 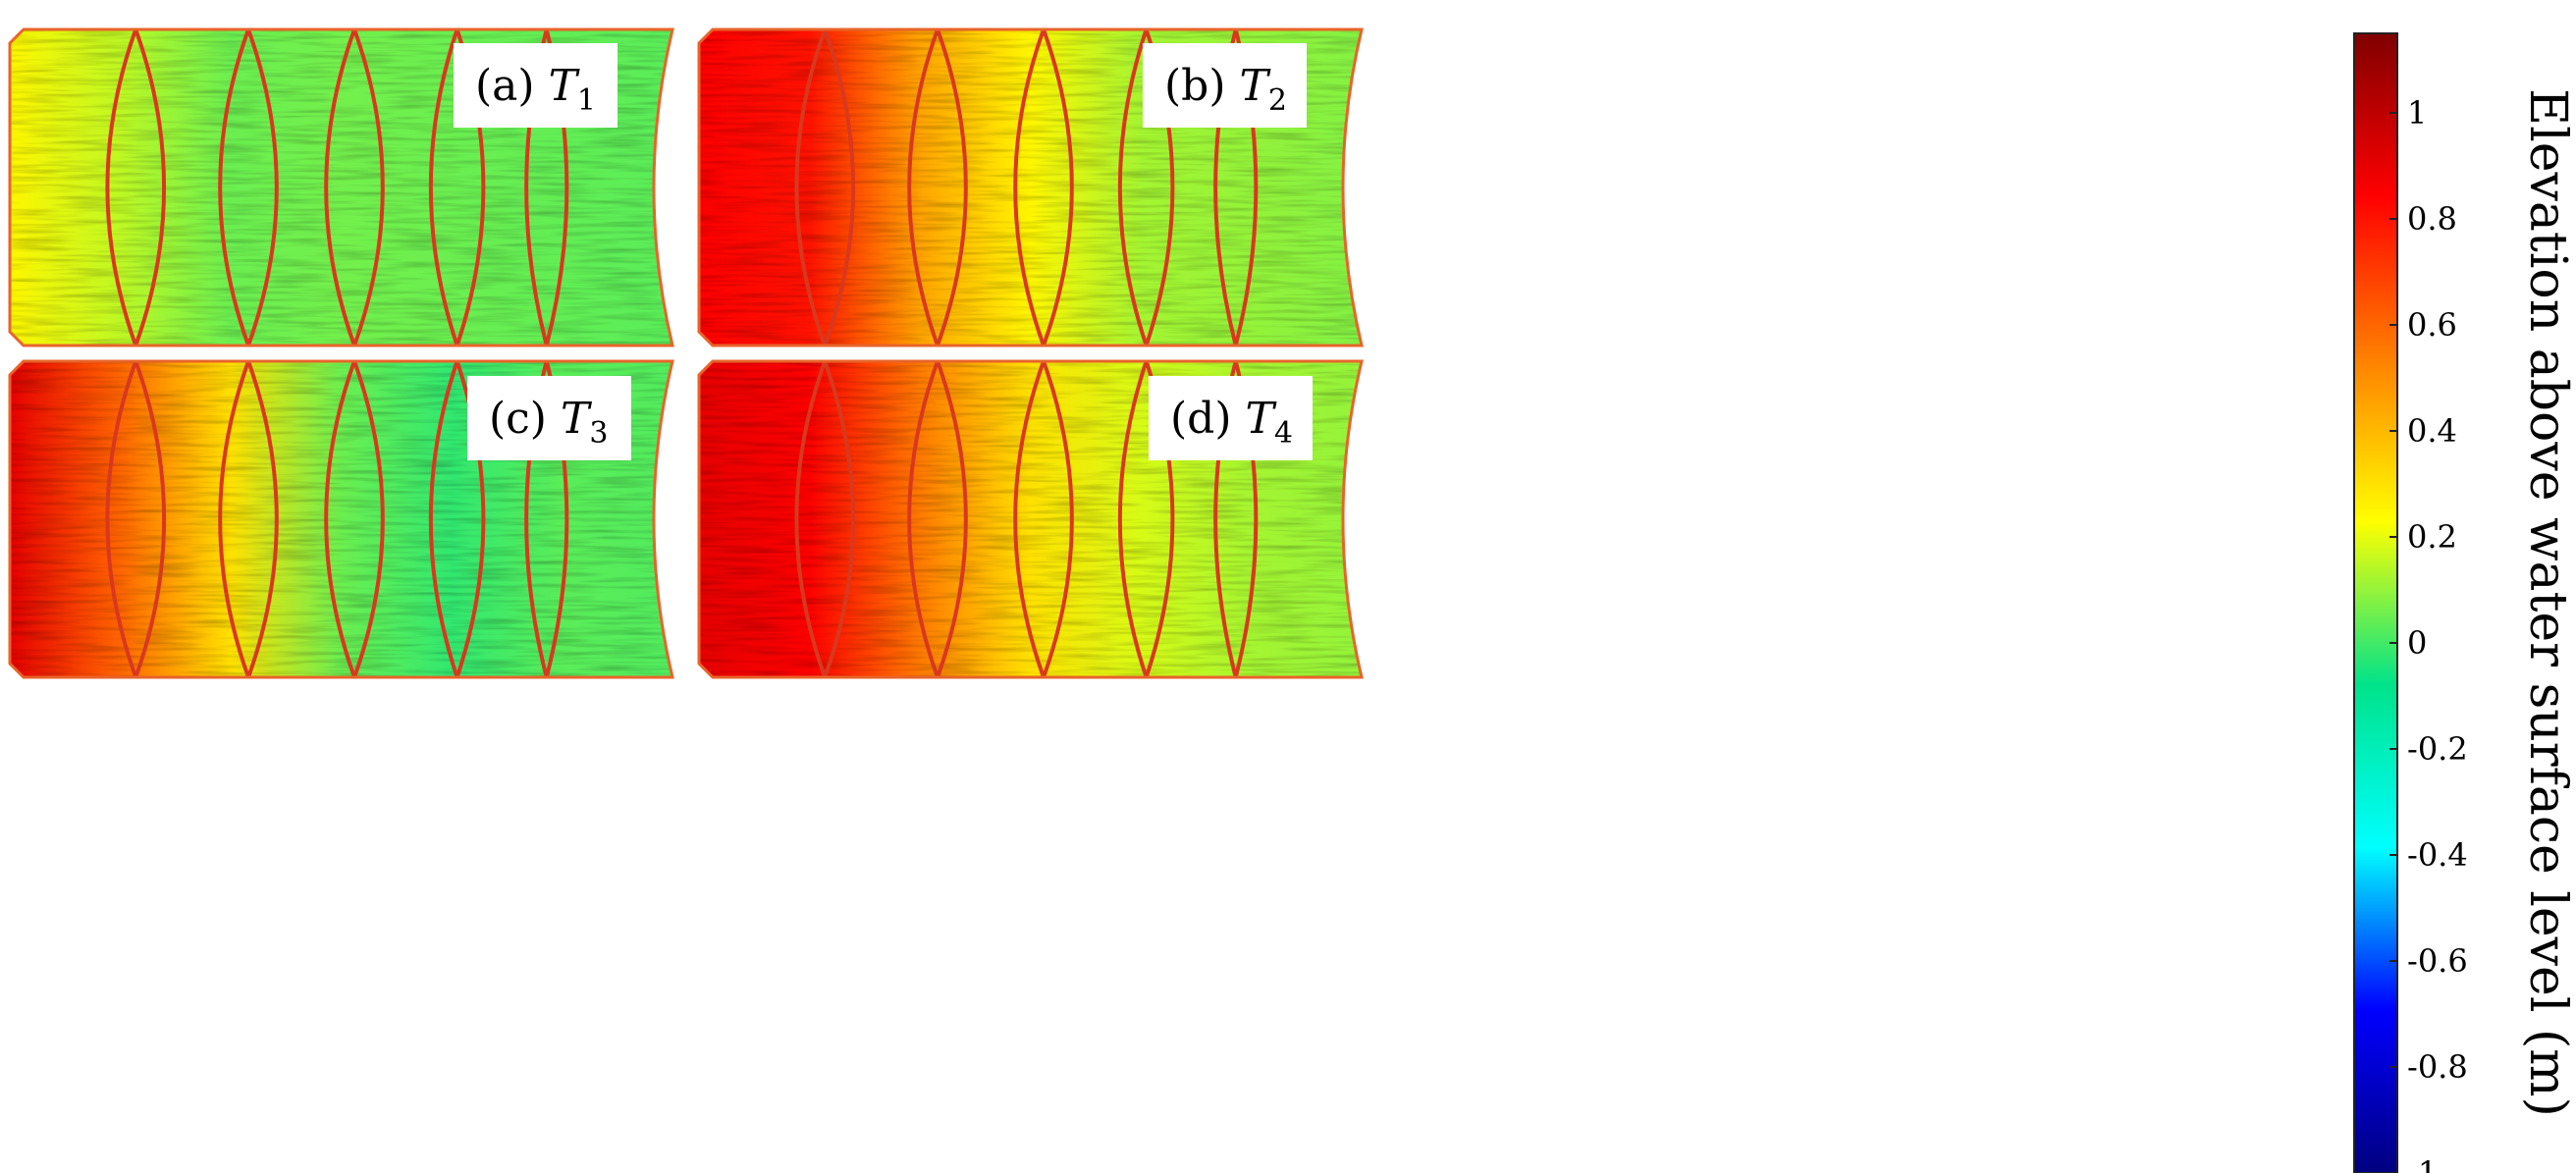 What do you see at coordinates (2375, 602) in the screenshot?
I see `colorbar-gradient` at bounding box center [2375, 602].